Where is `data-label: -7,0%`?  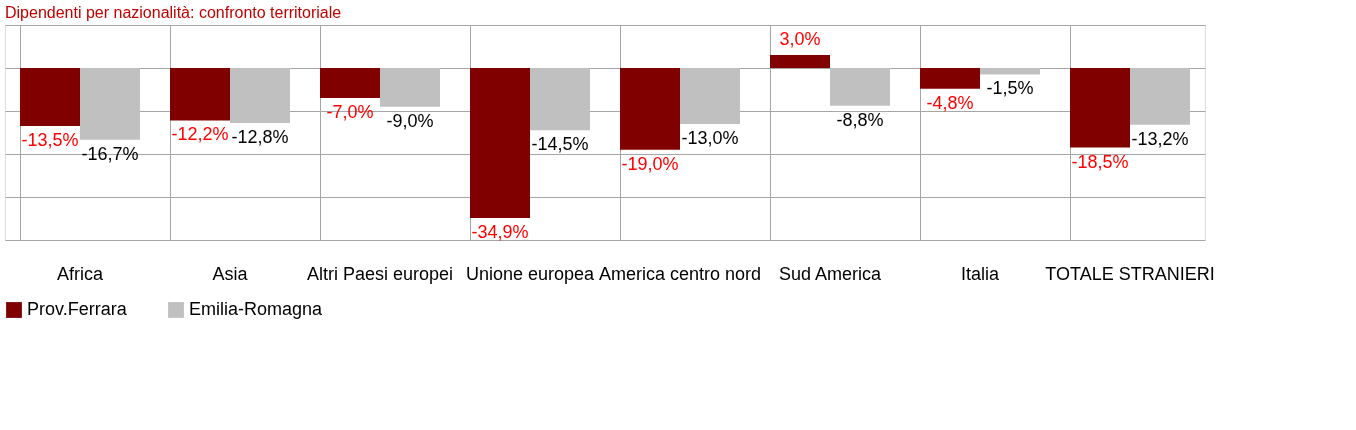
data-label: -7,0% is located at coordinates (350, 112).